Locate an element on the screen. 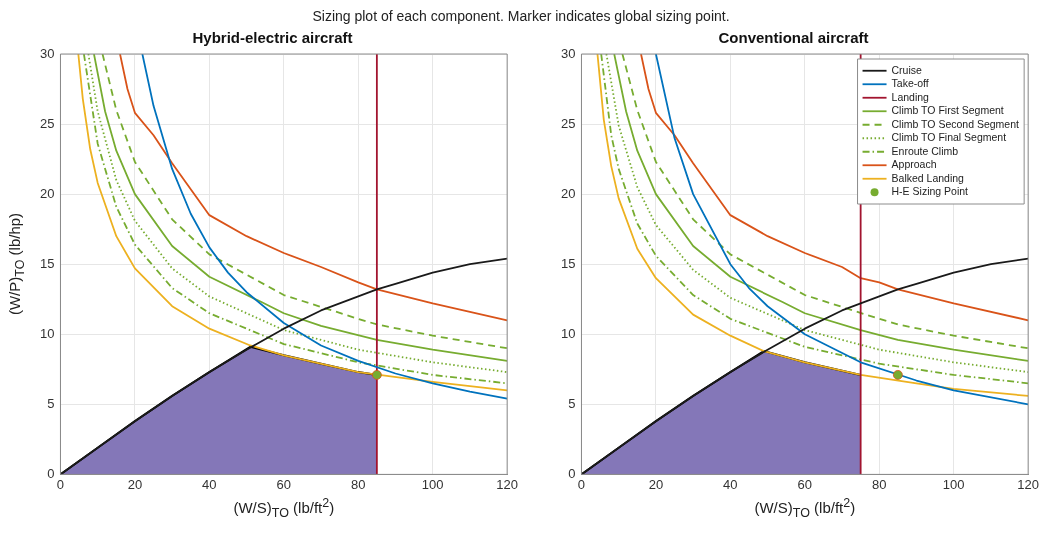  legend-label: Balked Landing is located at coordinates (928, 177).